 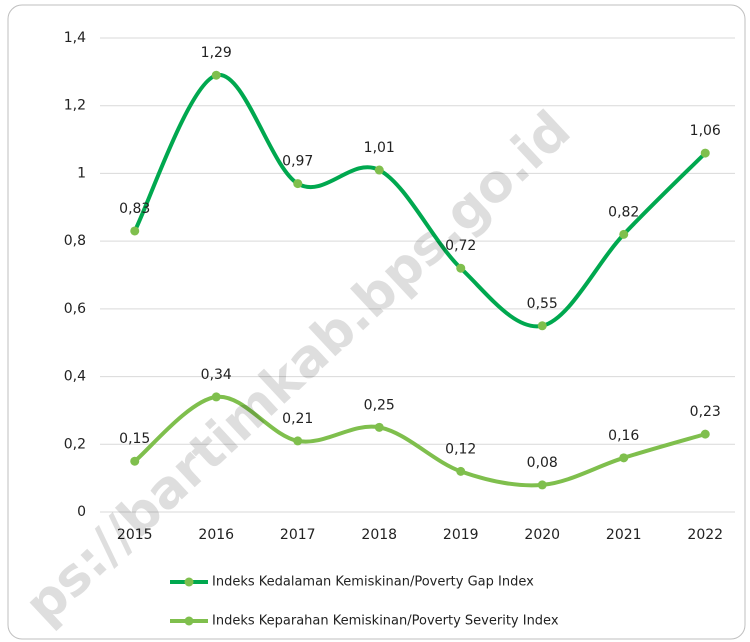 What do you see at coordinates (134, 209) in the screenshot?
I see `data-label: 0,83` at bounding box center [134, 209].